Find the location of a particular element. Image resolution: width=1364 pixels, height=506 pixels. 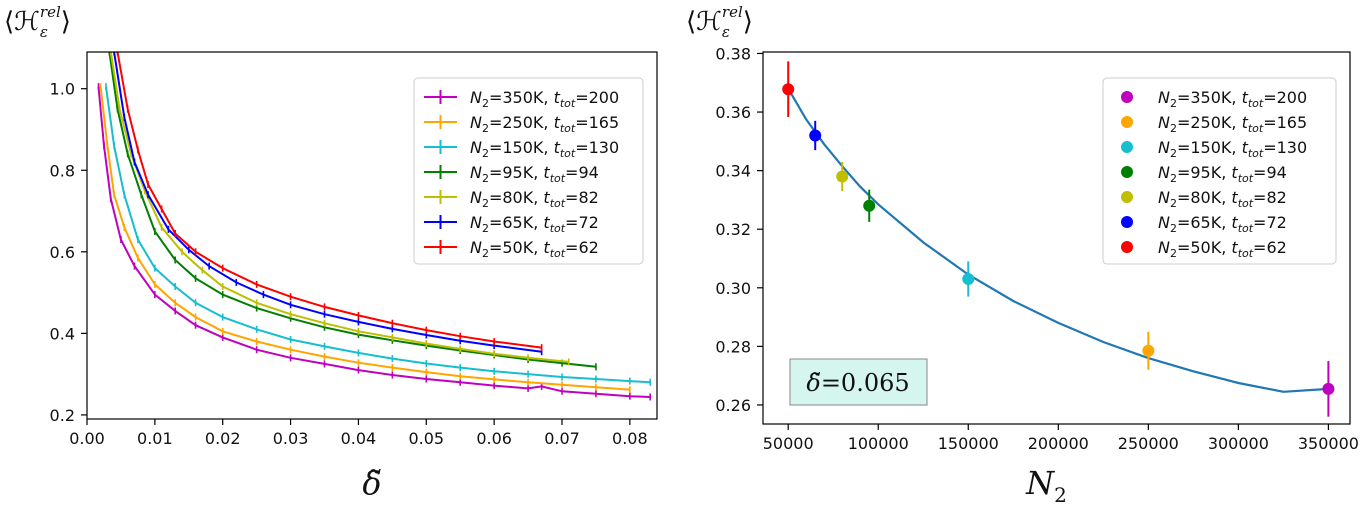

legend-n-value: 95K is located at coordinates (1205, 172).